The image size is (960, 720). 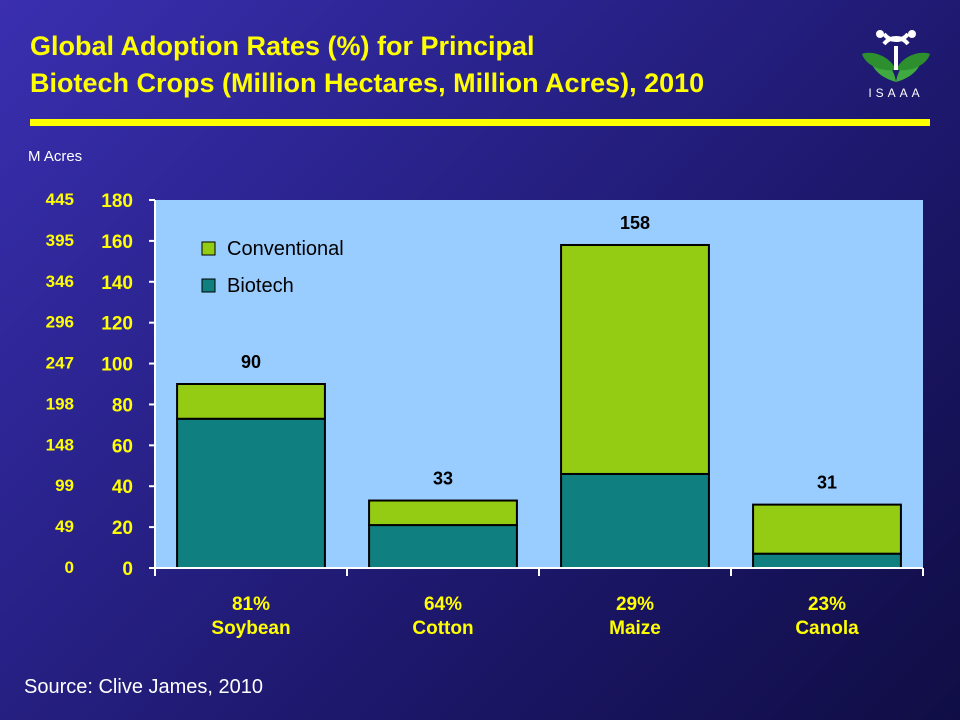 I want to click on secondary-y-tick-label: 247, so click(x=60, y=363).